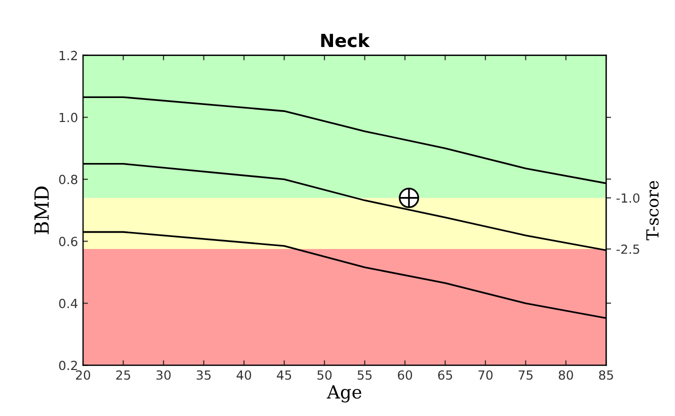  Describe the element at coordinates (41, 210) in the screenshot. I see `y-axis-title: BMD` at that location.